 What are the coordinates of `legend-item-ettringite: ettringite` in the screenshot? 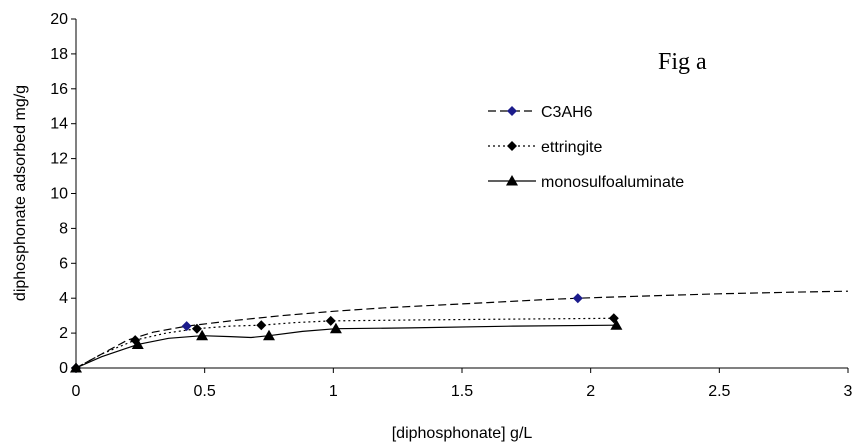 It's located at (545, 147).